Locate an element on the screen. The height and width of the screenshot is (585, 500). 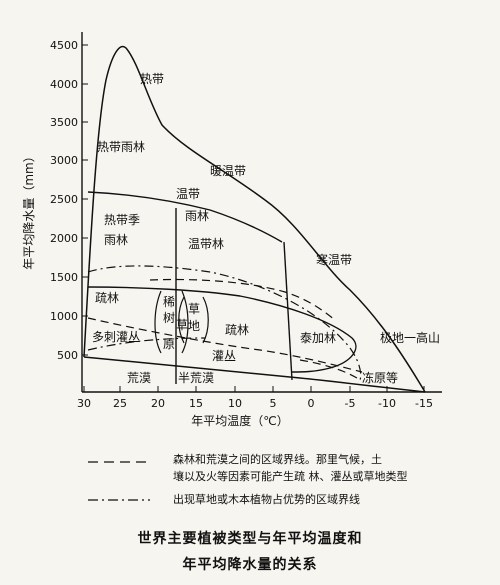
legend-dashed-text-1: 森林和荒漠之间的区域界线。那里气候，土 is located at coordinates (277, 459).